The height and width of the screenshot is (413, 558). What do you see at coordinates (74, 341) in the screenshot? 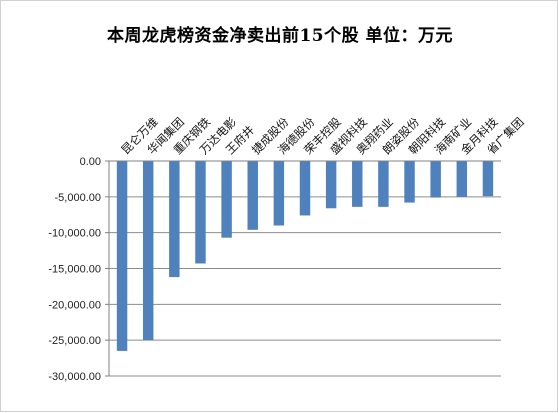
I see `y-tick-label: -25,000.00` at bounding box center [74, 341].